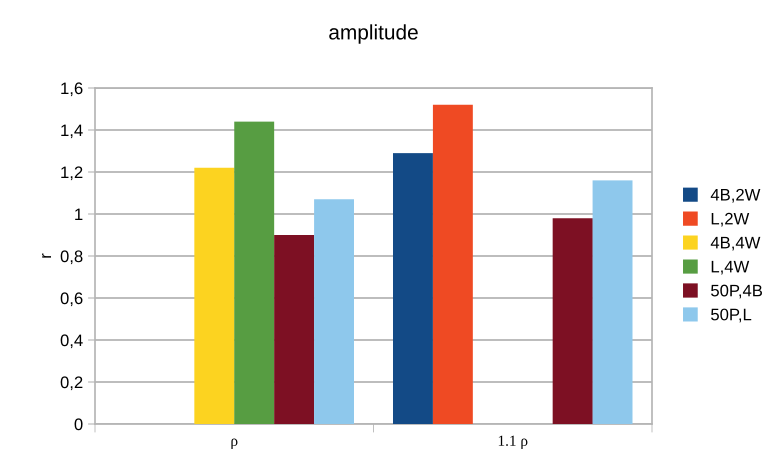 The width and height of the screenshot is (781, 472). I want to click on y-tick-label: 1,6, so click(71, 89).